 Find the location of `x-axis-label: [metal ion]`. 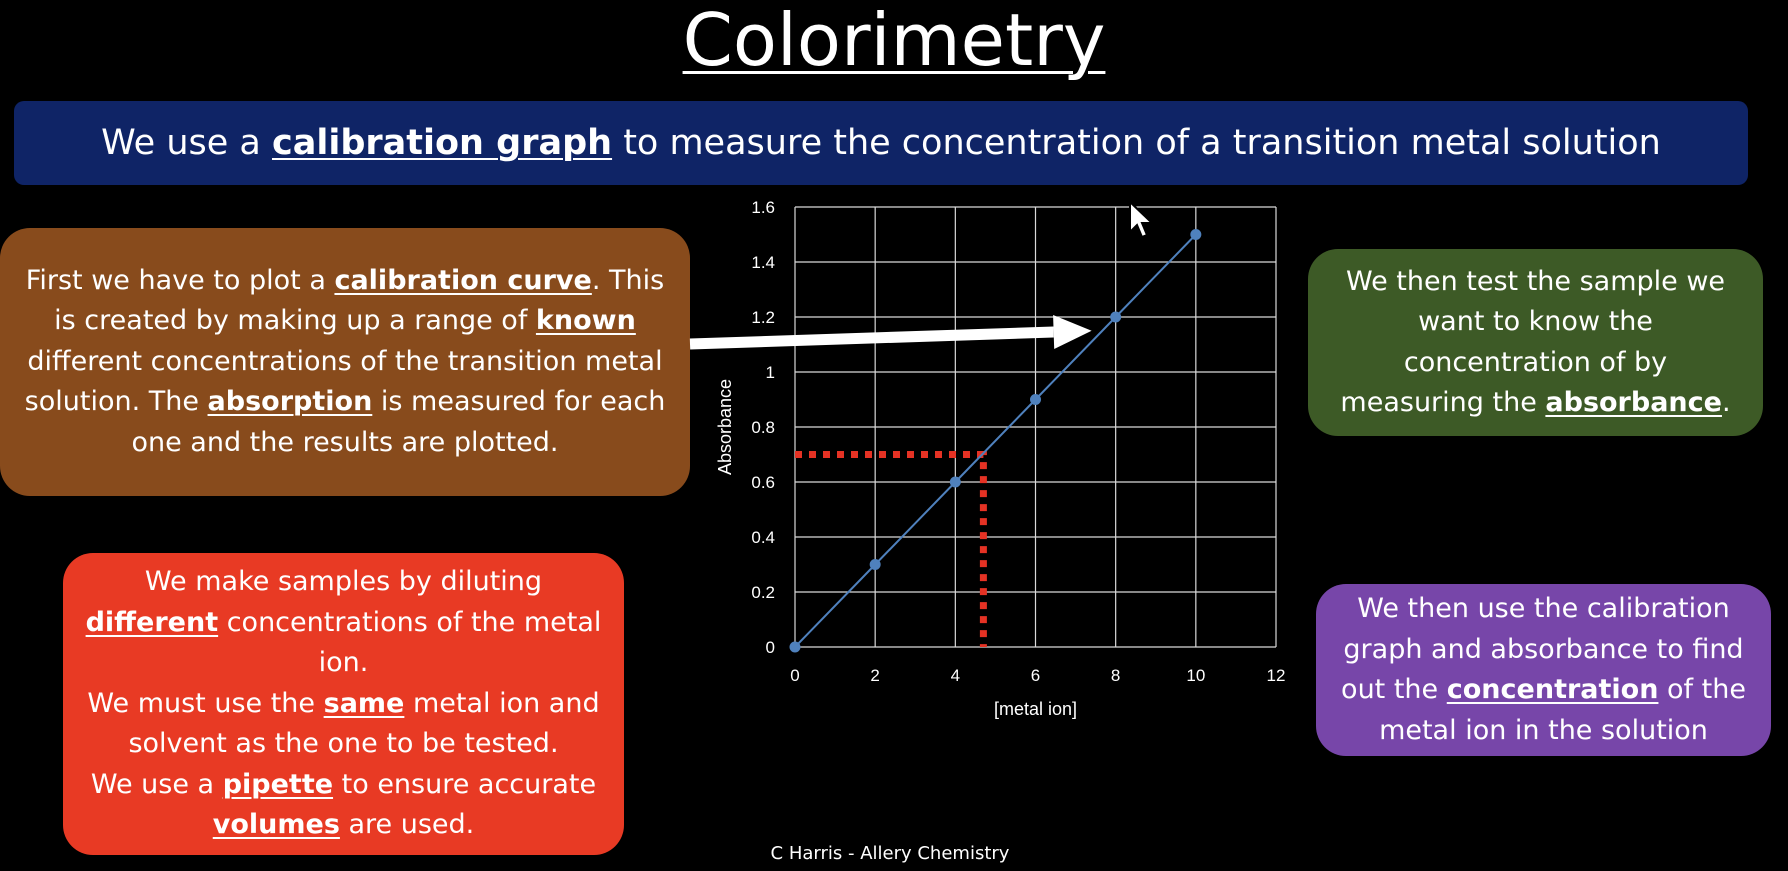

x-axis-label: [metal ion] is located at coordinates (1035, 709).